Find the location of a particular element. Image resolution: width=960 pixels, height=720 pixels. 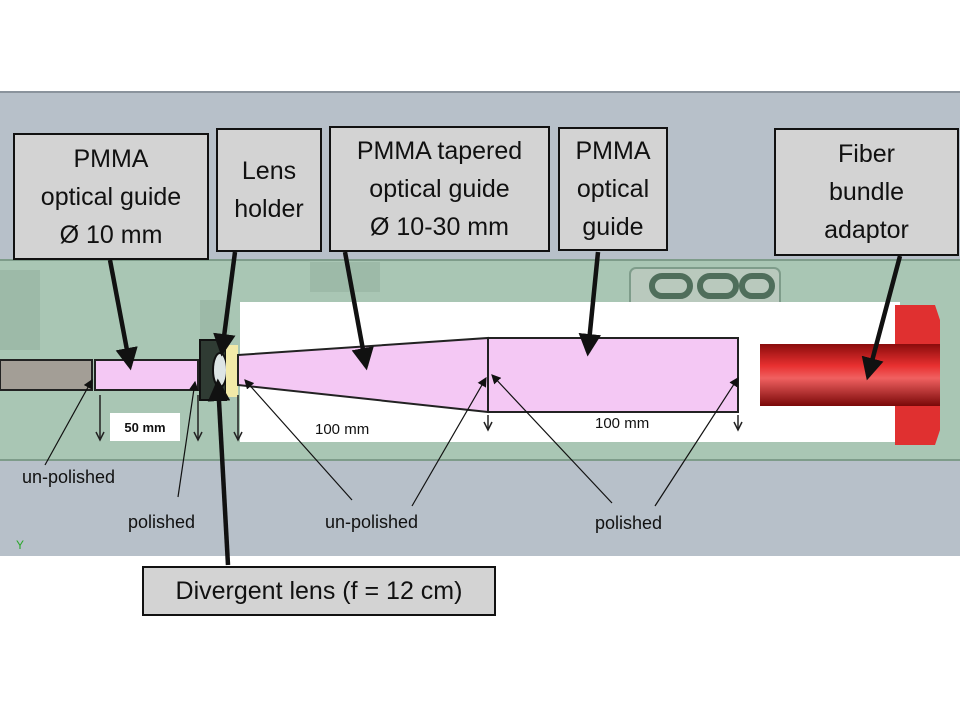

divergent-lens-element is located at coordinates (220, 370).